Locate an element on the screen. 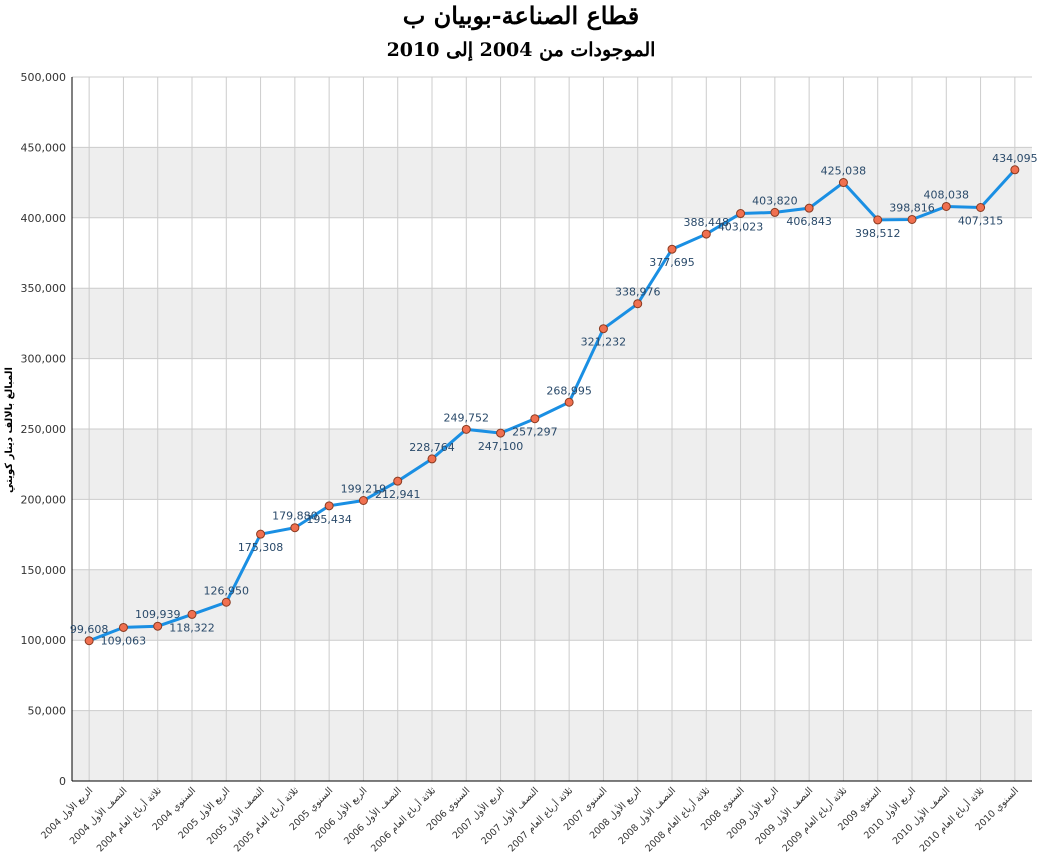 This screenshot has height=864, width=1043. data-label: 195,434 is located at coordinates (329, 519).